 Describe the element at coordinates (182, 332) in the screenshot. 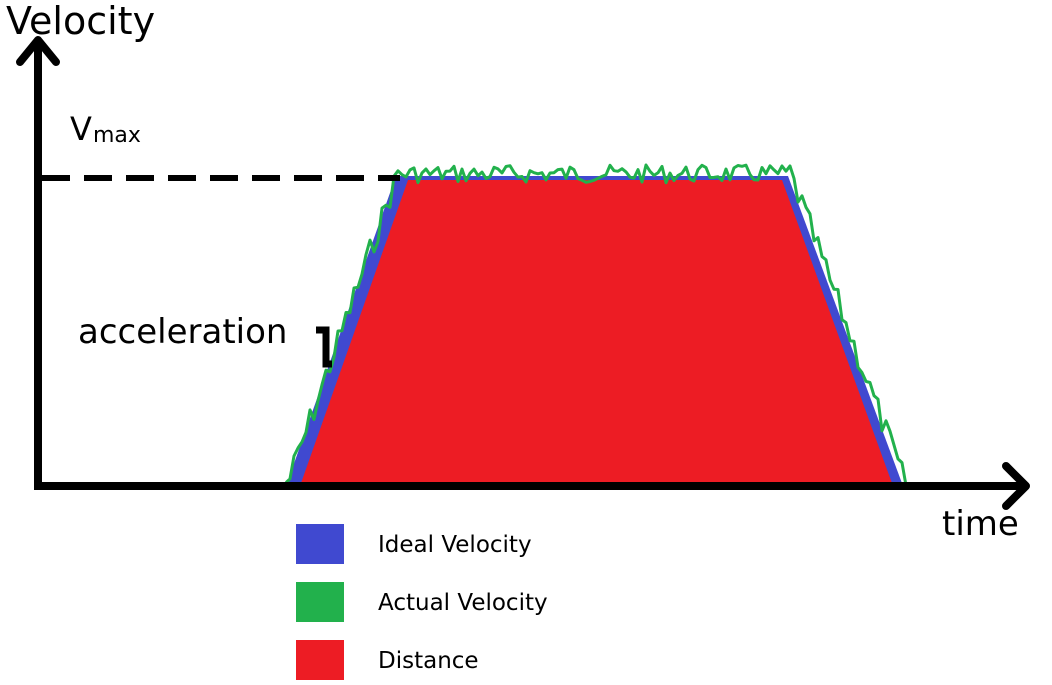

I see `acceleration-label: acceleration` at that location.